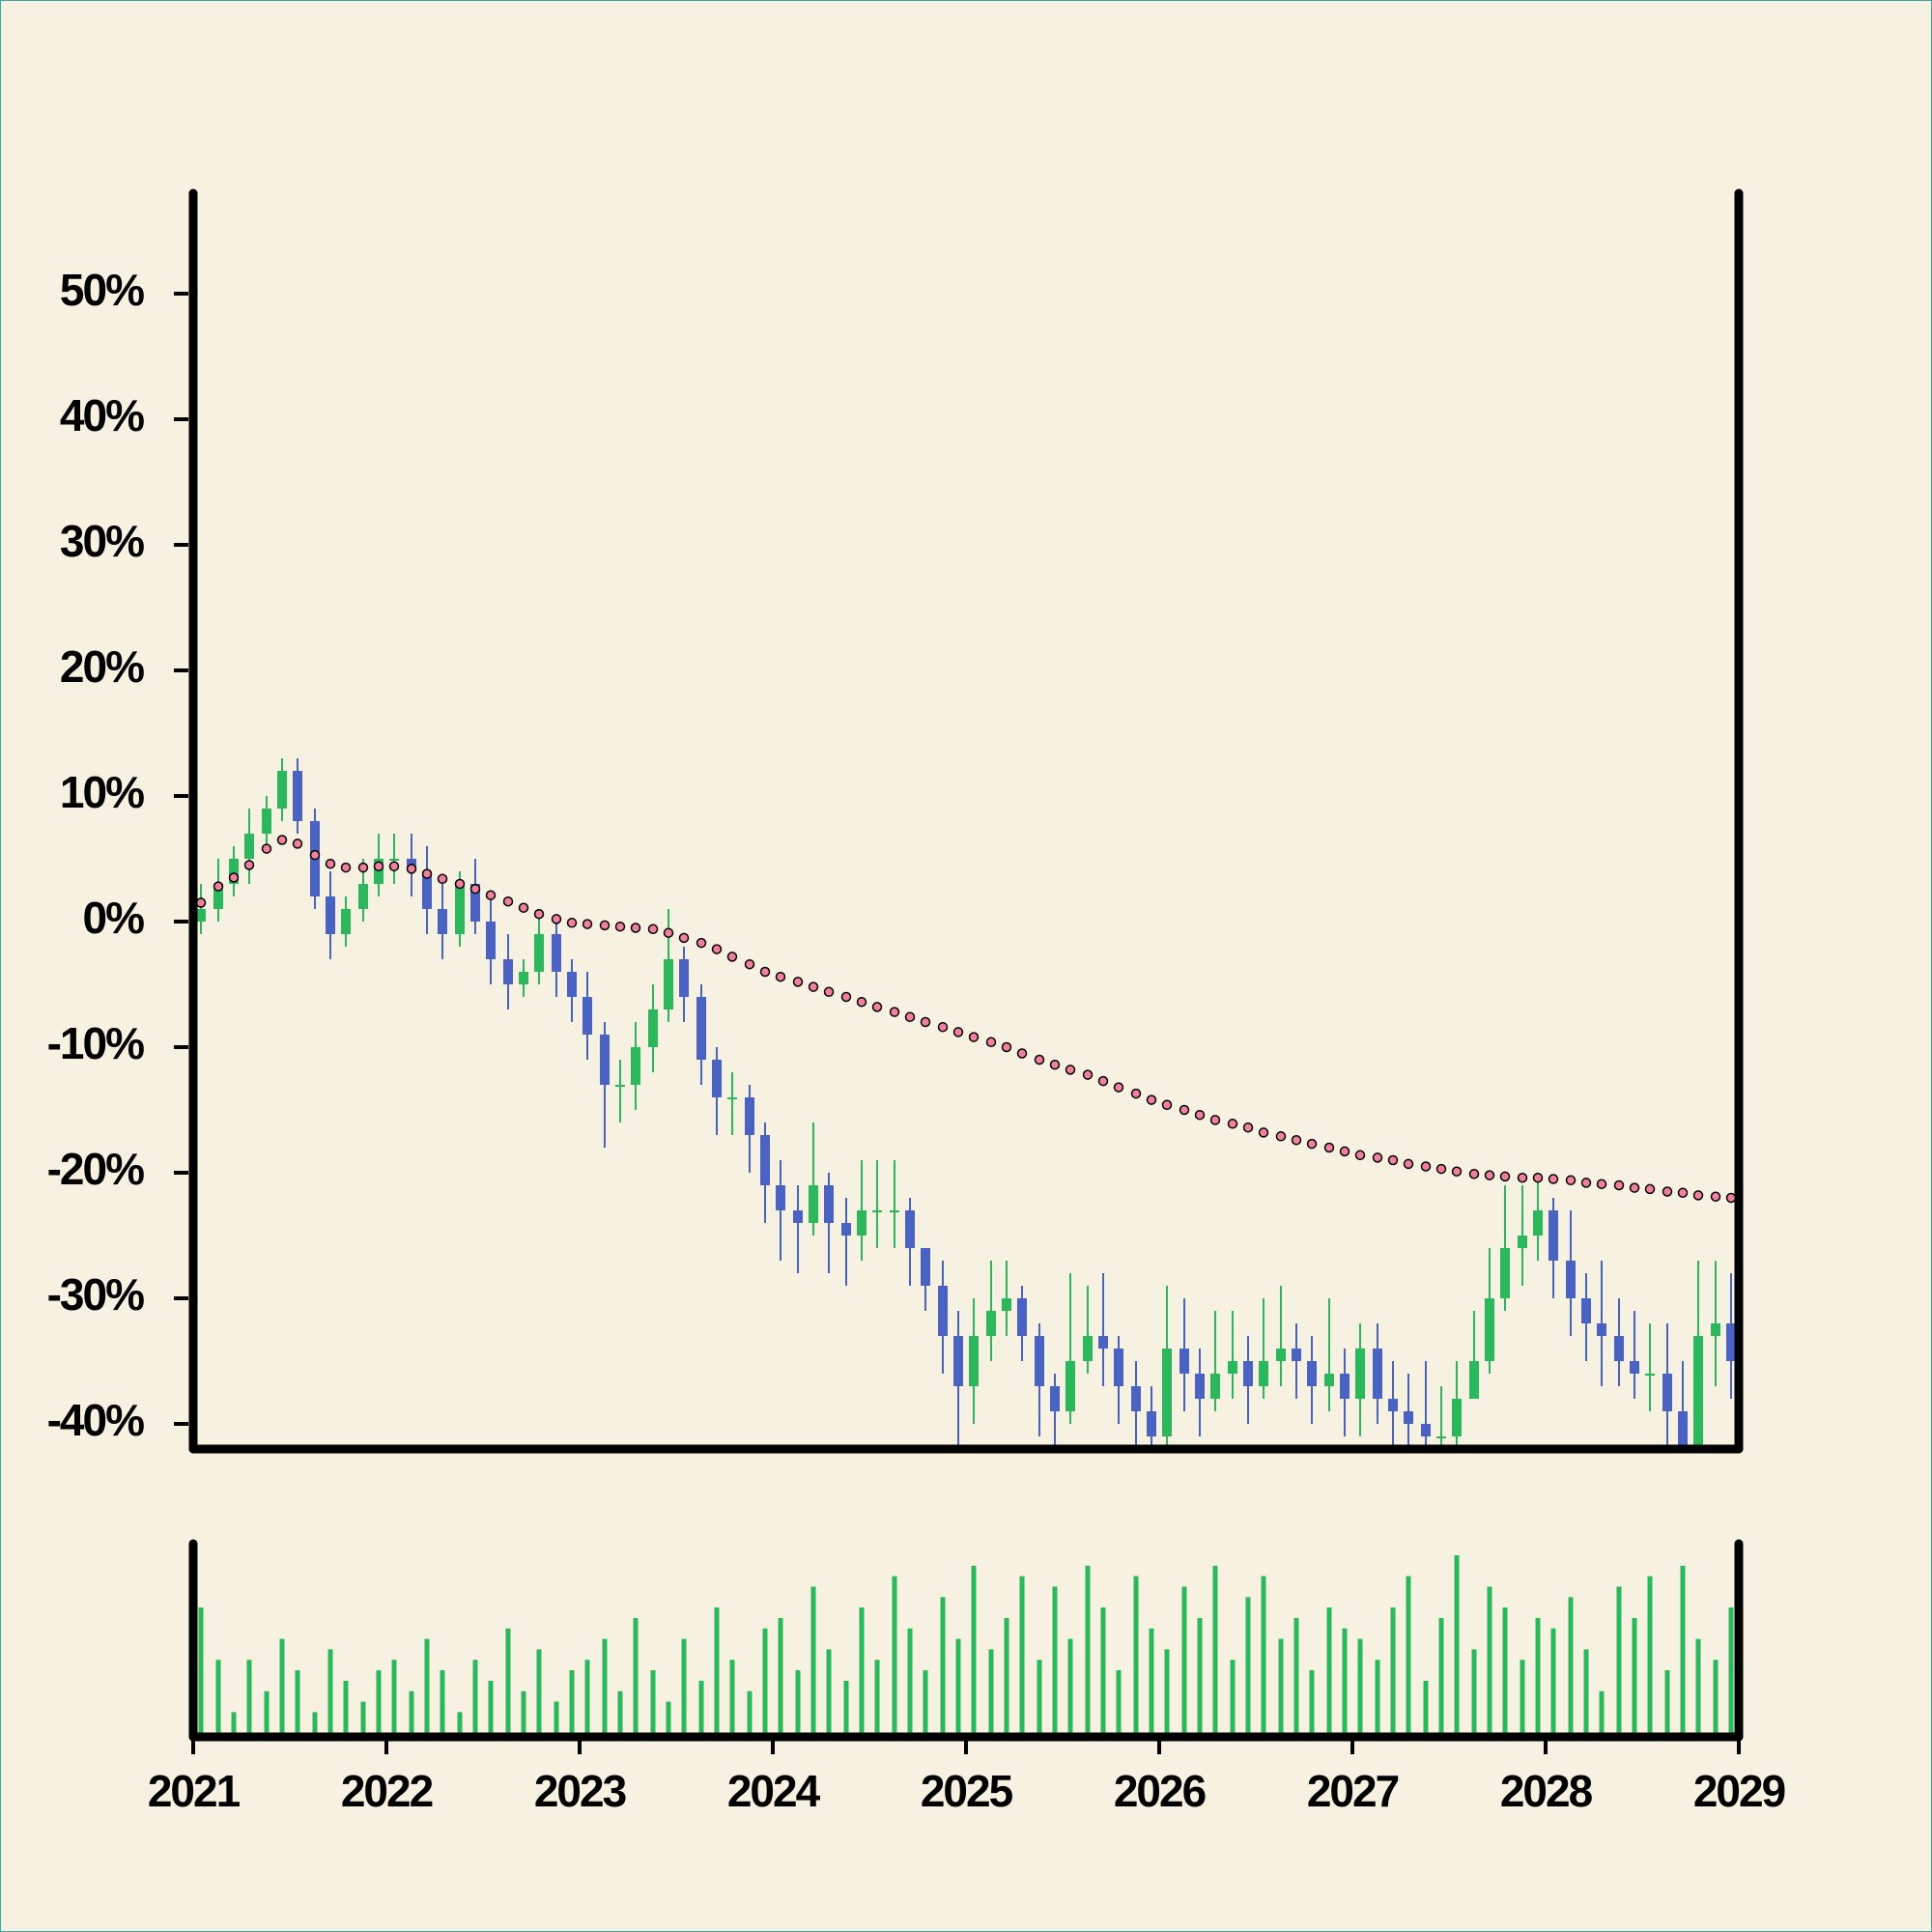  Describe the element at coordinates (967, 1791) in the screenshot. I see `x-tick-label: 2025` at that location.